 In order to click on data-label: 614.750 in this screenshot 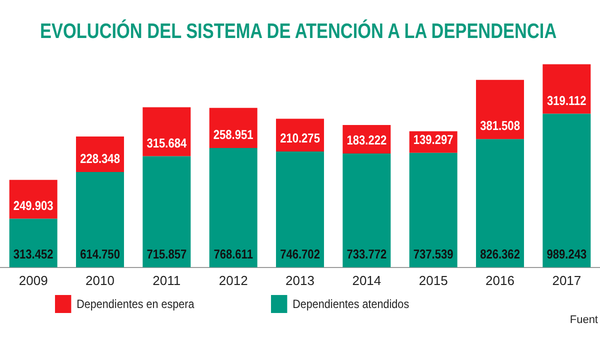, I will do `click(100, 254)`.